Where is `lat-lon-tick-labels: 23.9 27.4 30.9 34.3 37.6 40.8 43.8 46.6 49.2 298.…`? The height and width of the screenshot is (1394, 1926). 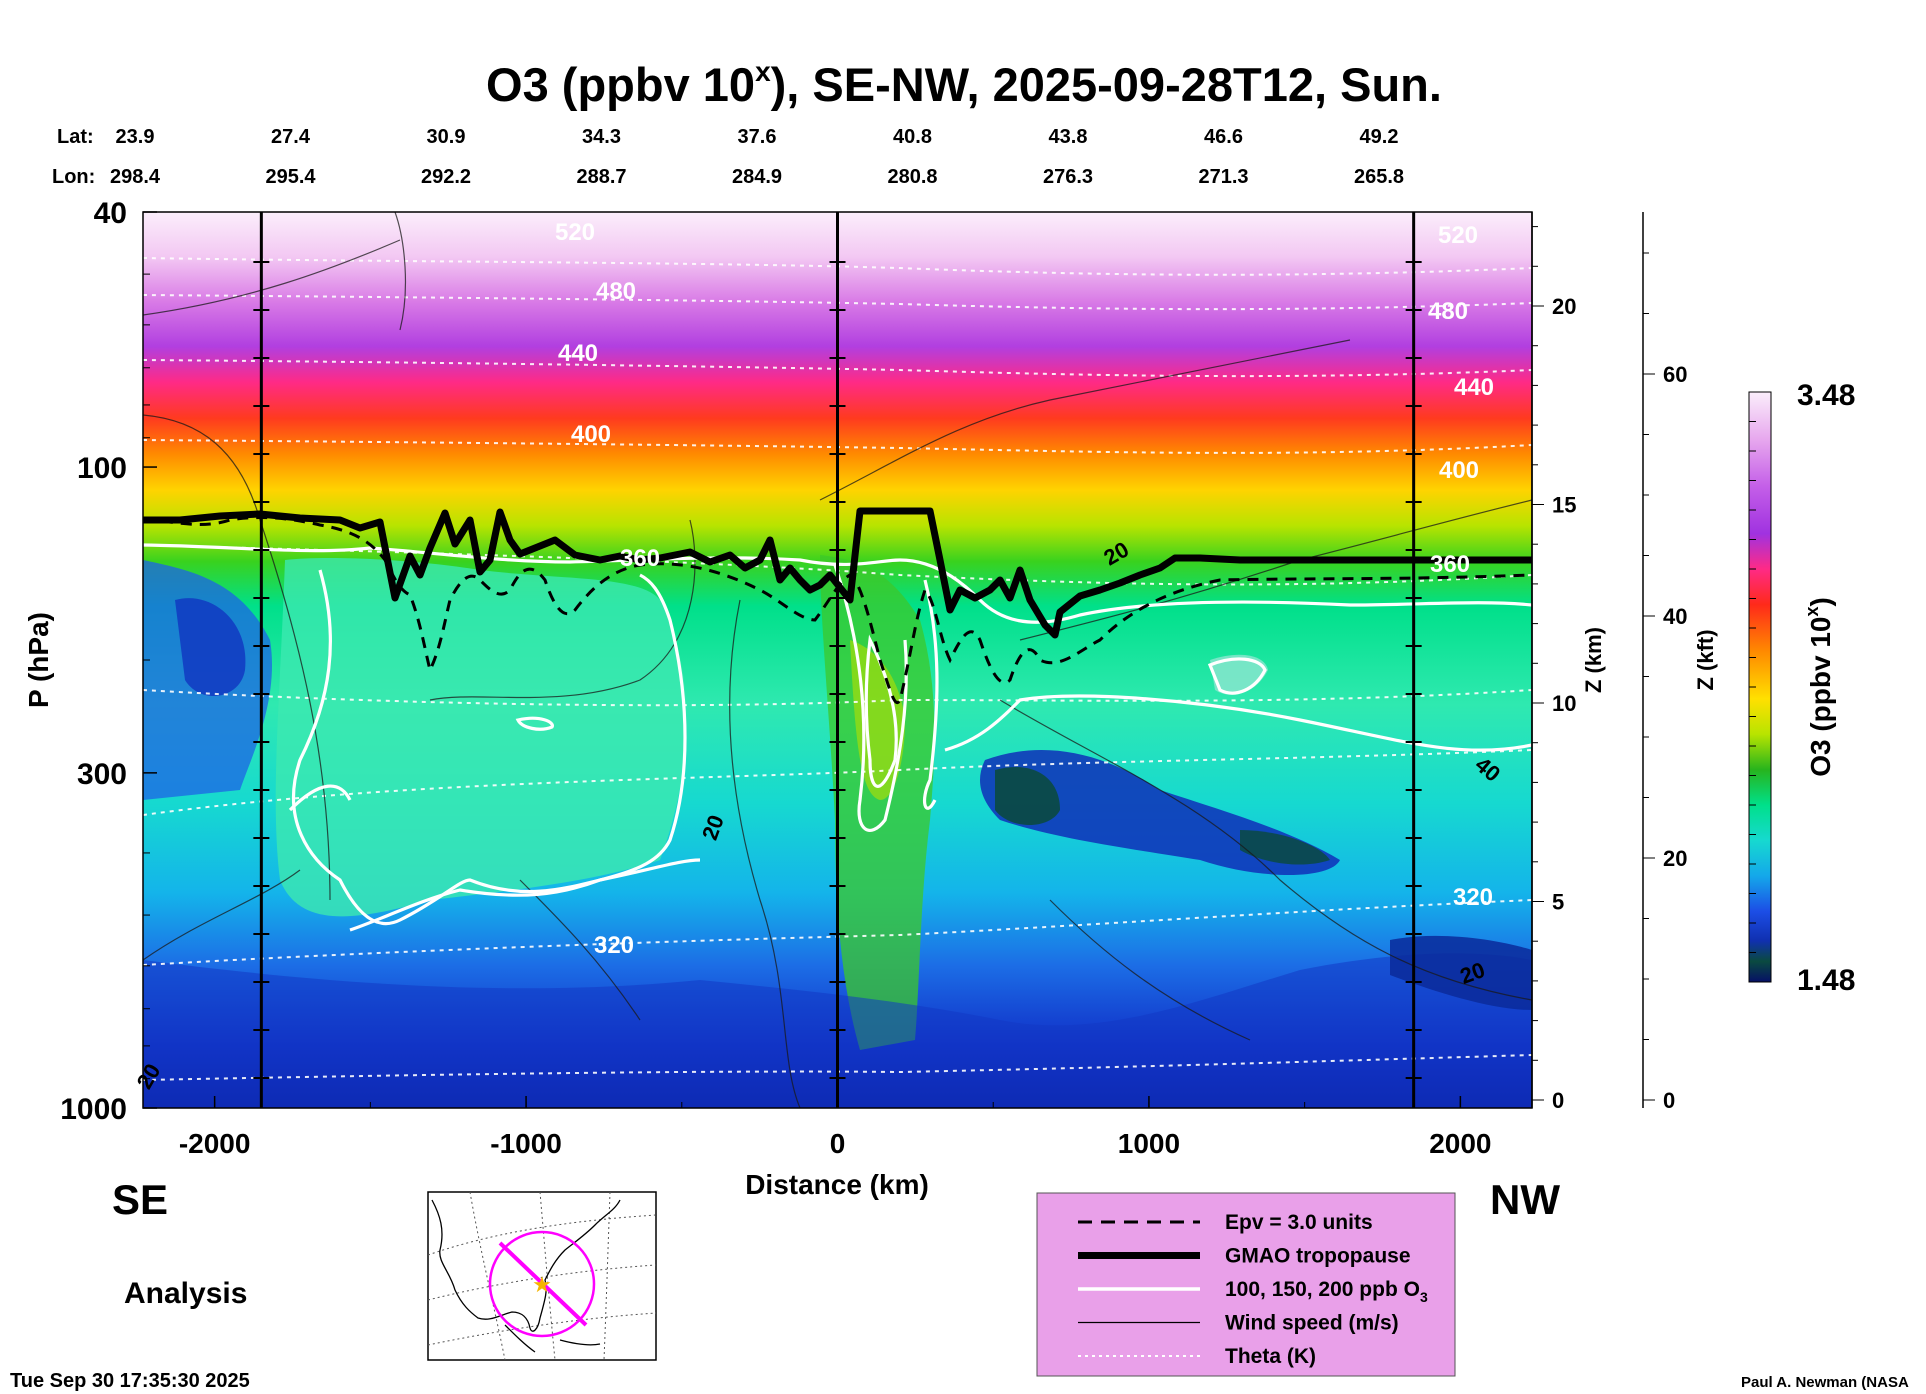
lat-lon-tick-labels: 23.9 27.4 30.9 34.3 37.6 40.8 43.8 46.6 49.2 298.… is located at coordinates (757, 157).